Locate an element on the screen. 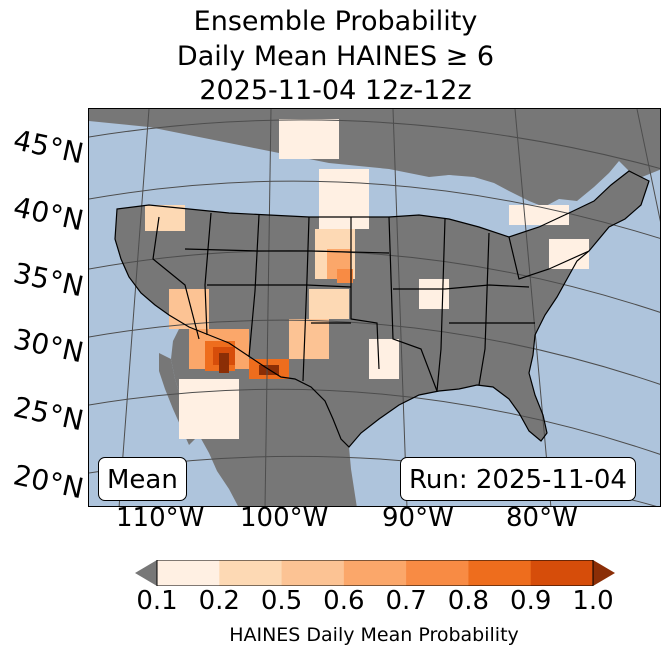  colorbar-tick-2: 0.5 is located at coordinates (281, 601).